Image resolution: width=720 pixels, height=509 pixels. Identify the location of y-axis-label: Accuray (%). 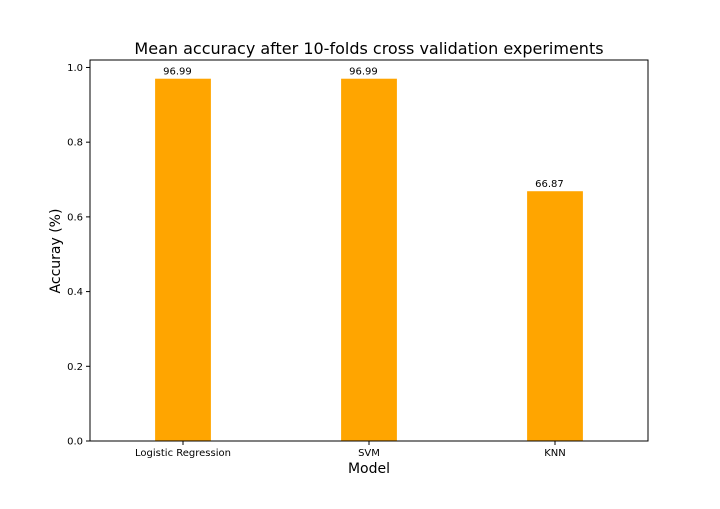
(56, 251).